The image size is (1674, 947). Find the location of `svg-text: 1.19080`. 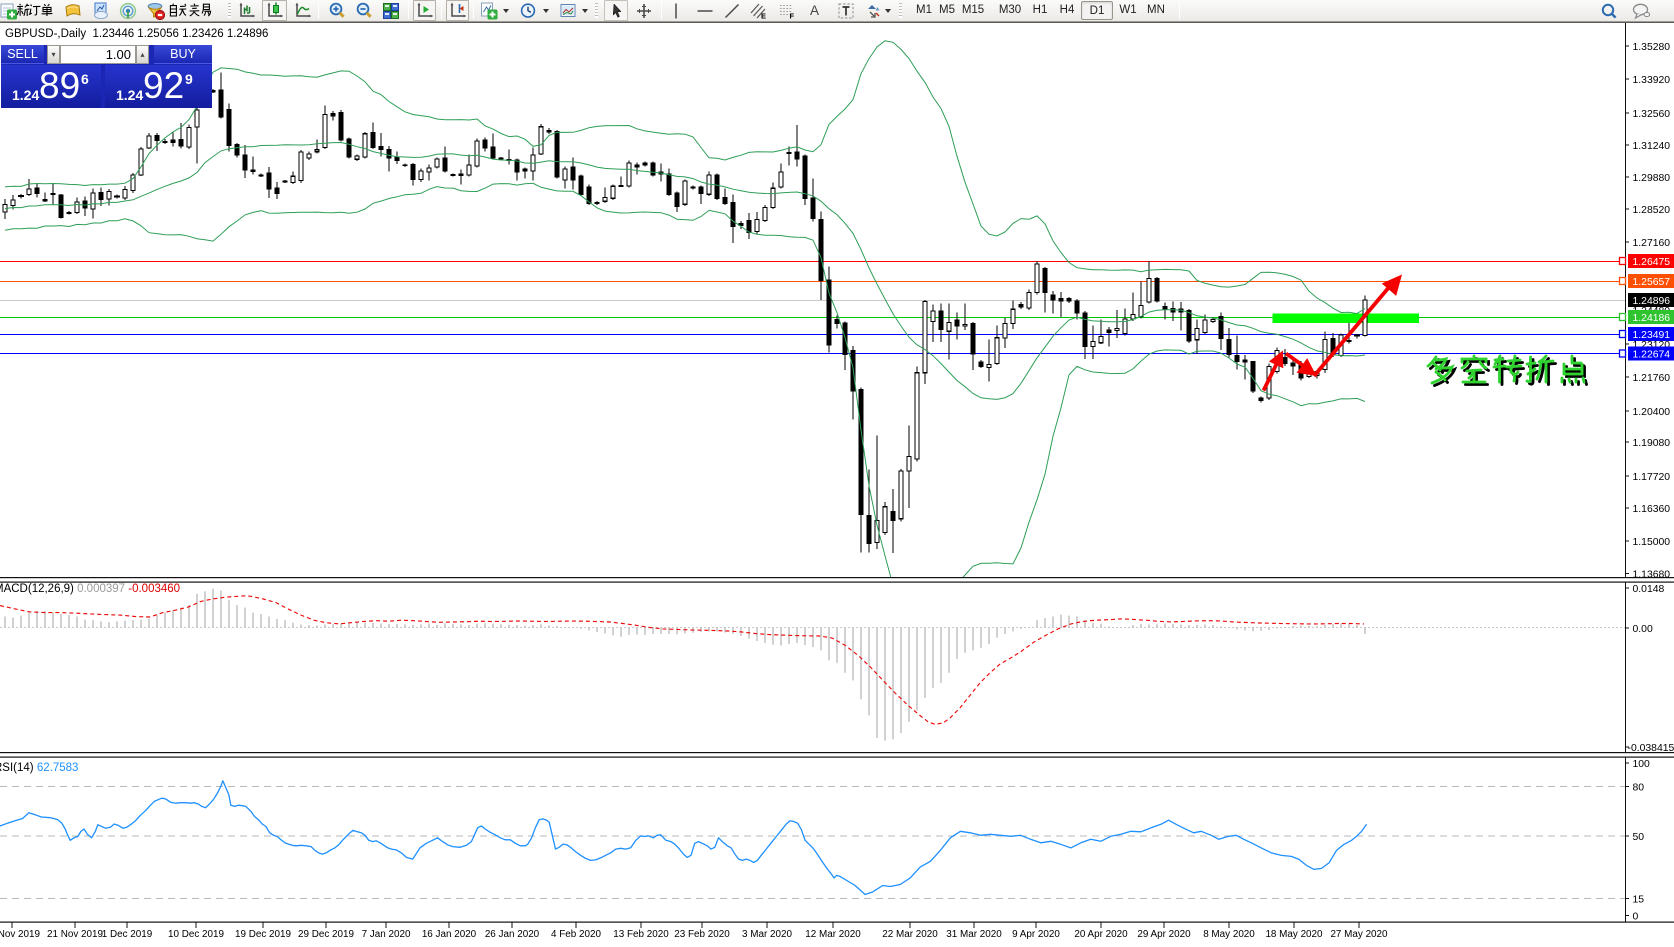

svg-text: 1.19080 is located at coordinates (1652, 443).